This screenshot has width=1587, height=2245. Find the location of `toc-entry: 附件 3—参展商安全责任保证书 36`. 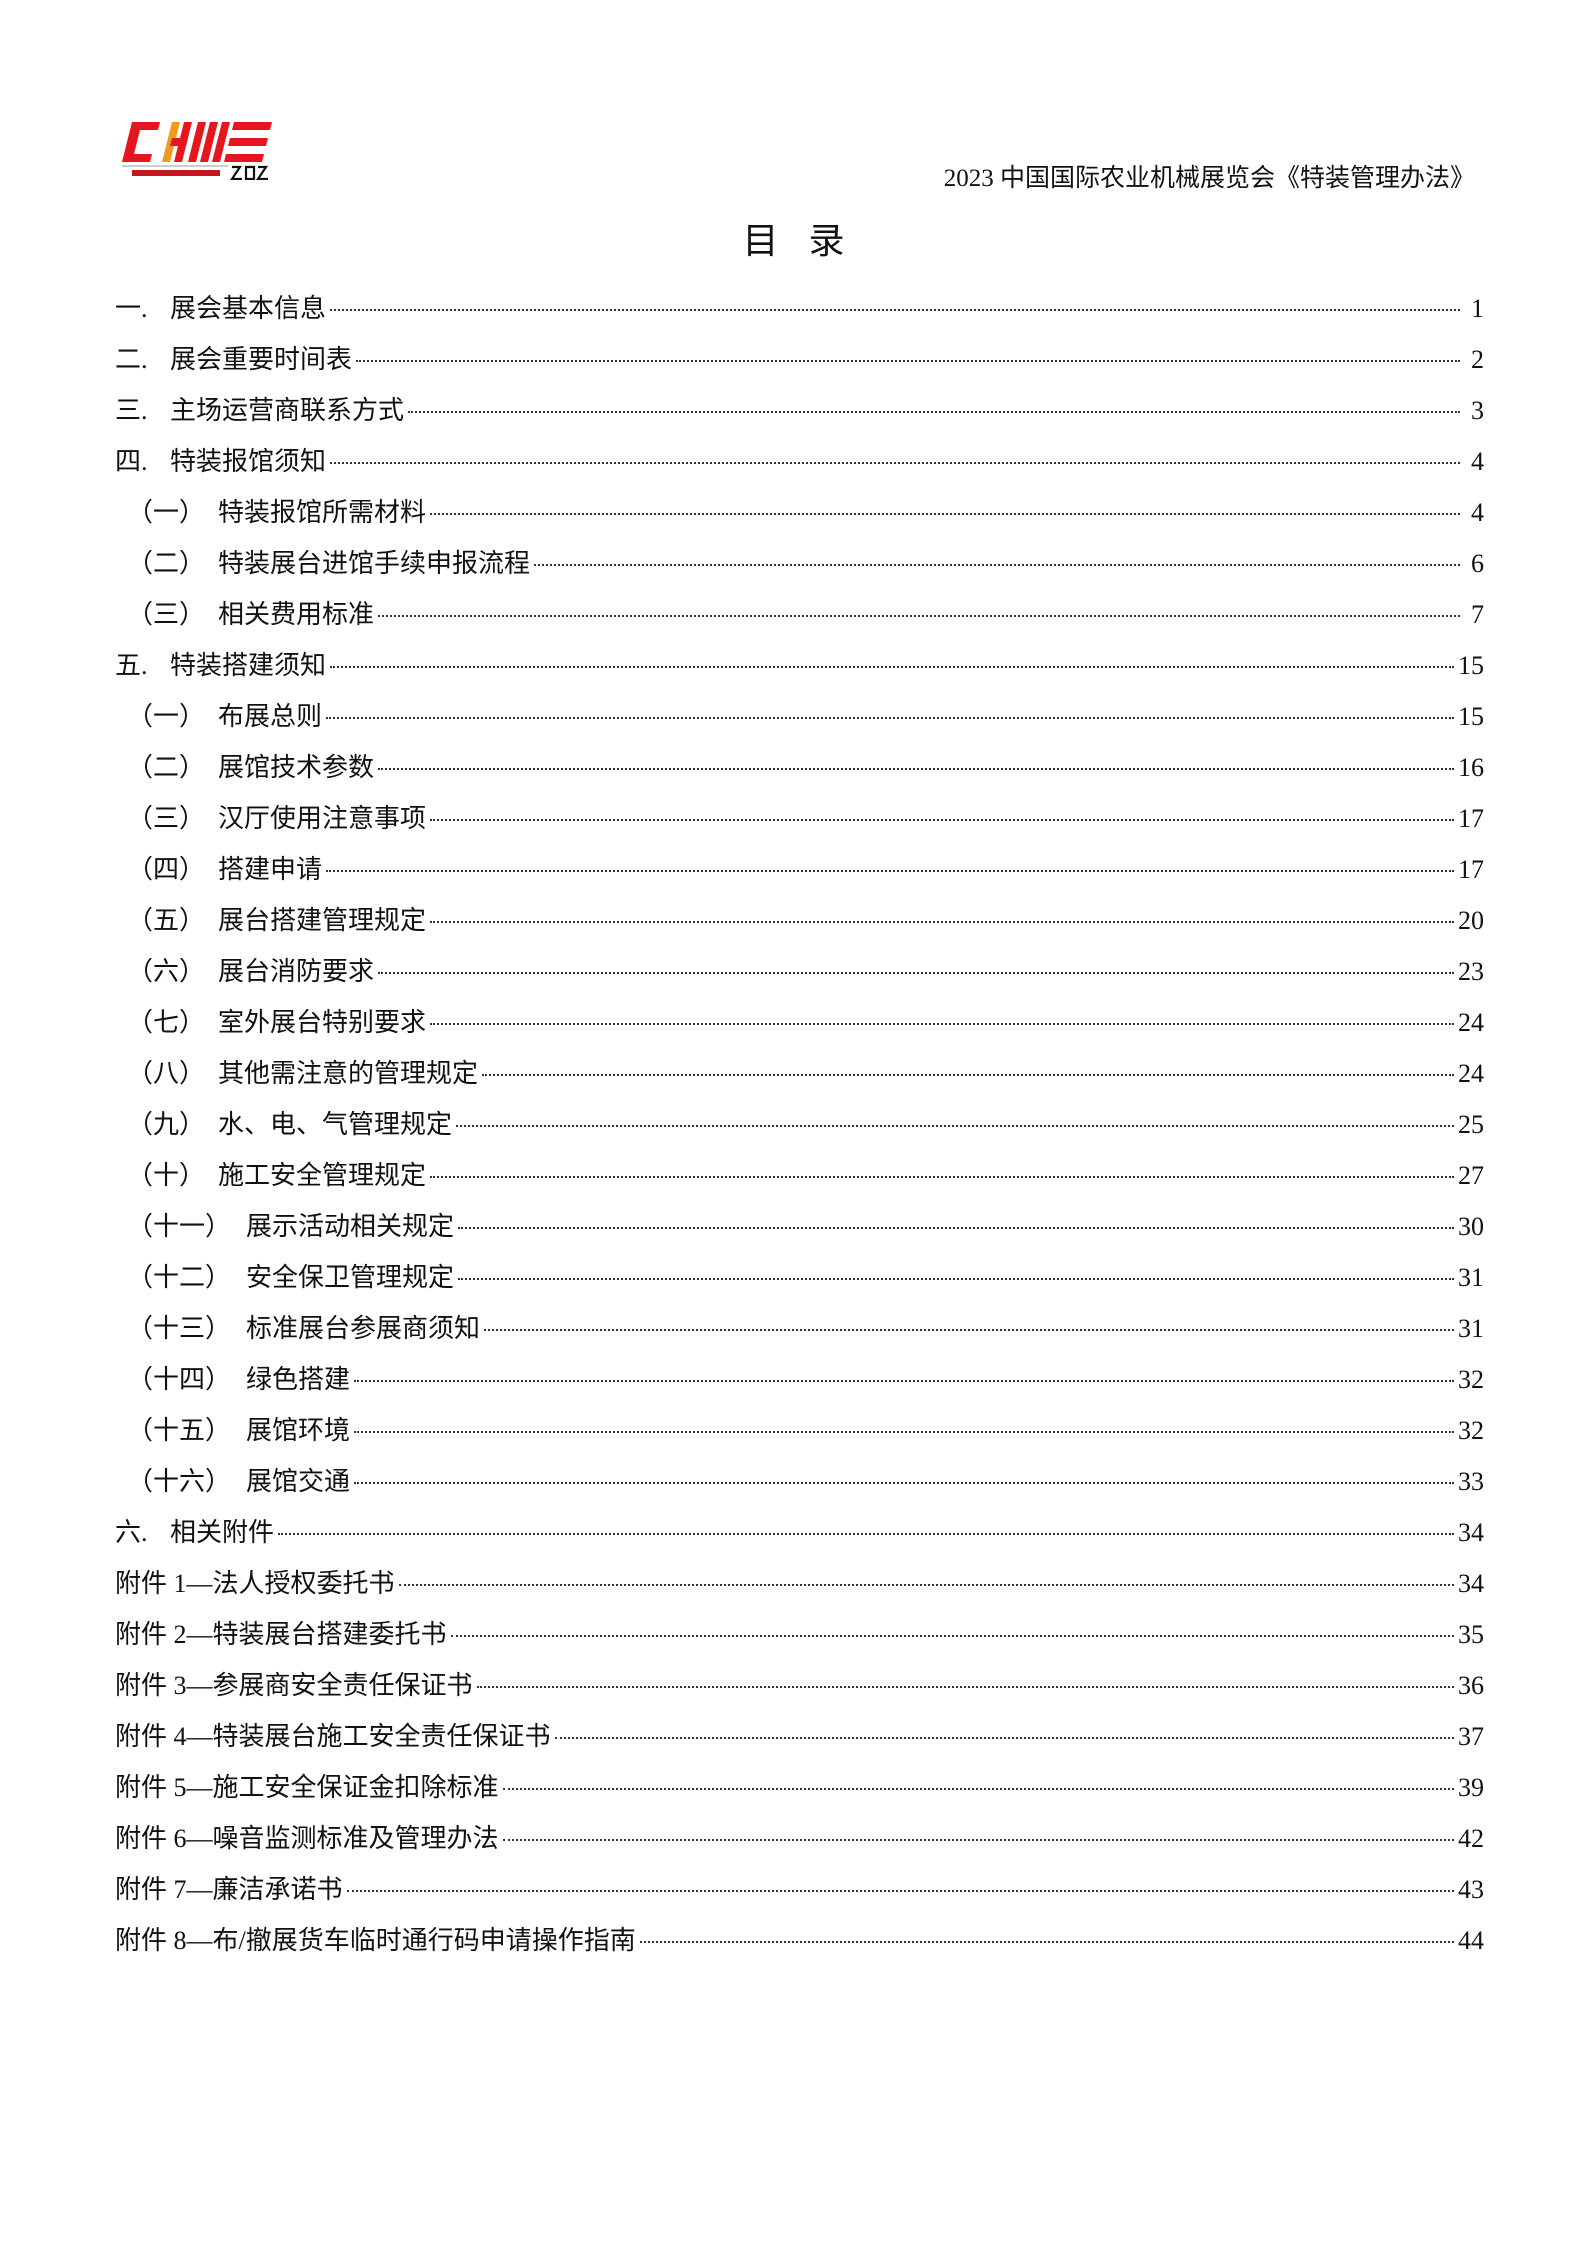

toc-entry: 附件 3—参展商安全责任保证书 36 is located at coordinates (799, 1692).